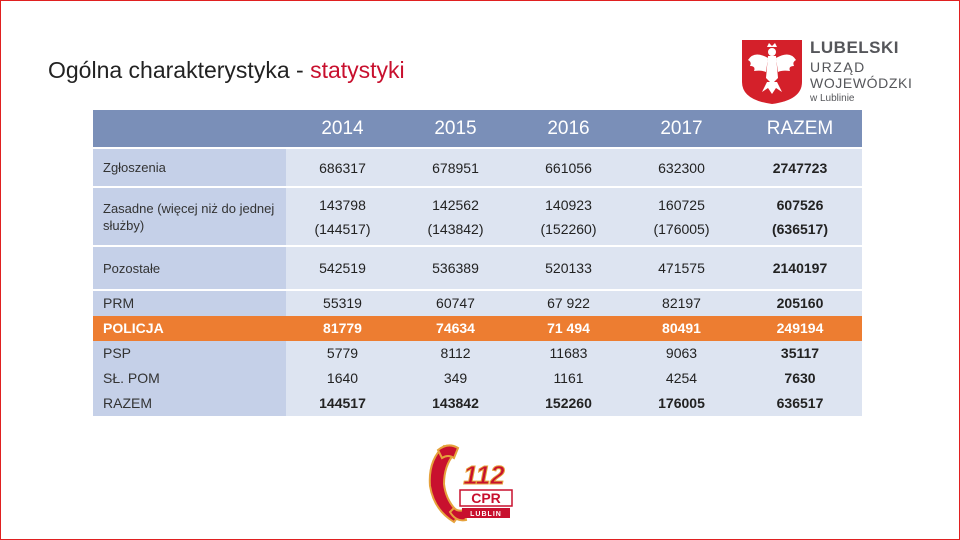 The width and height of the screenshot is (960, 540). I want to click on row-label: Zasadne (więcej niż do jednej służby), so click(189, 217).